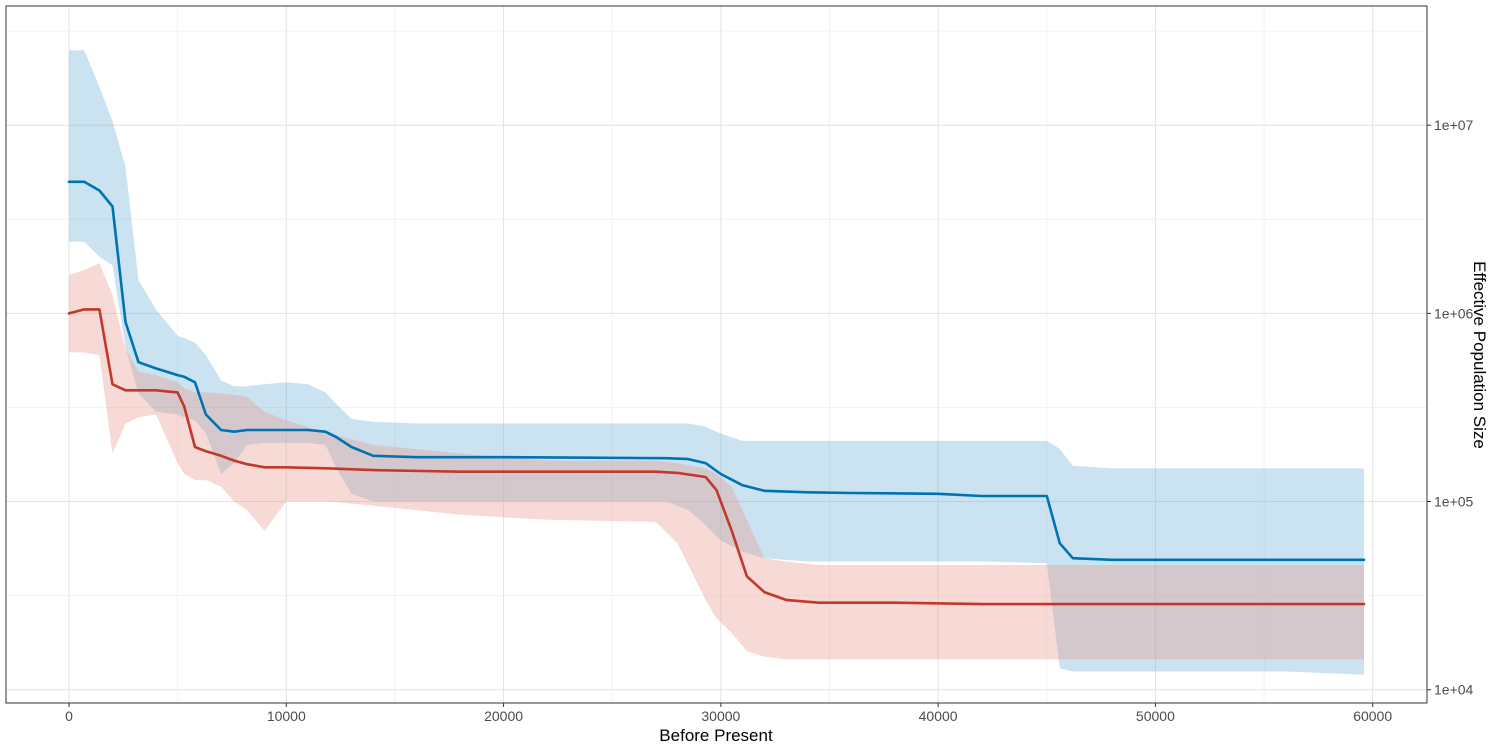  I want to click on x-tick-label: 20000, so click(503, 716).